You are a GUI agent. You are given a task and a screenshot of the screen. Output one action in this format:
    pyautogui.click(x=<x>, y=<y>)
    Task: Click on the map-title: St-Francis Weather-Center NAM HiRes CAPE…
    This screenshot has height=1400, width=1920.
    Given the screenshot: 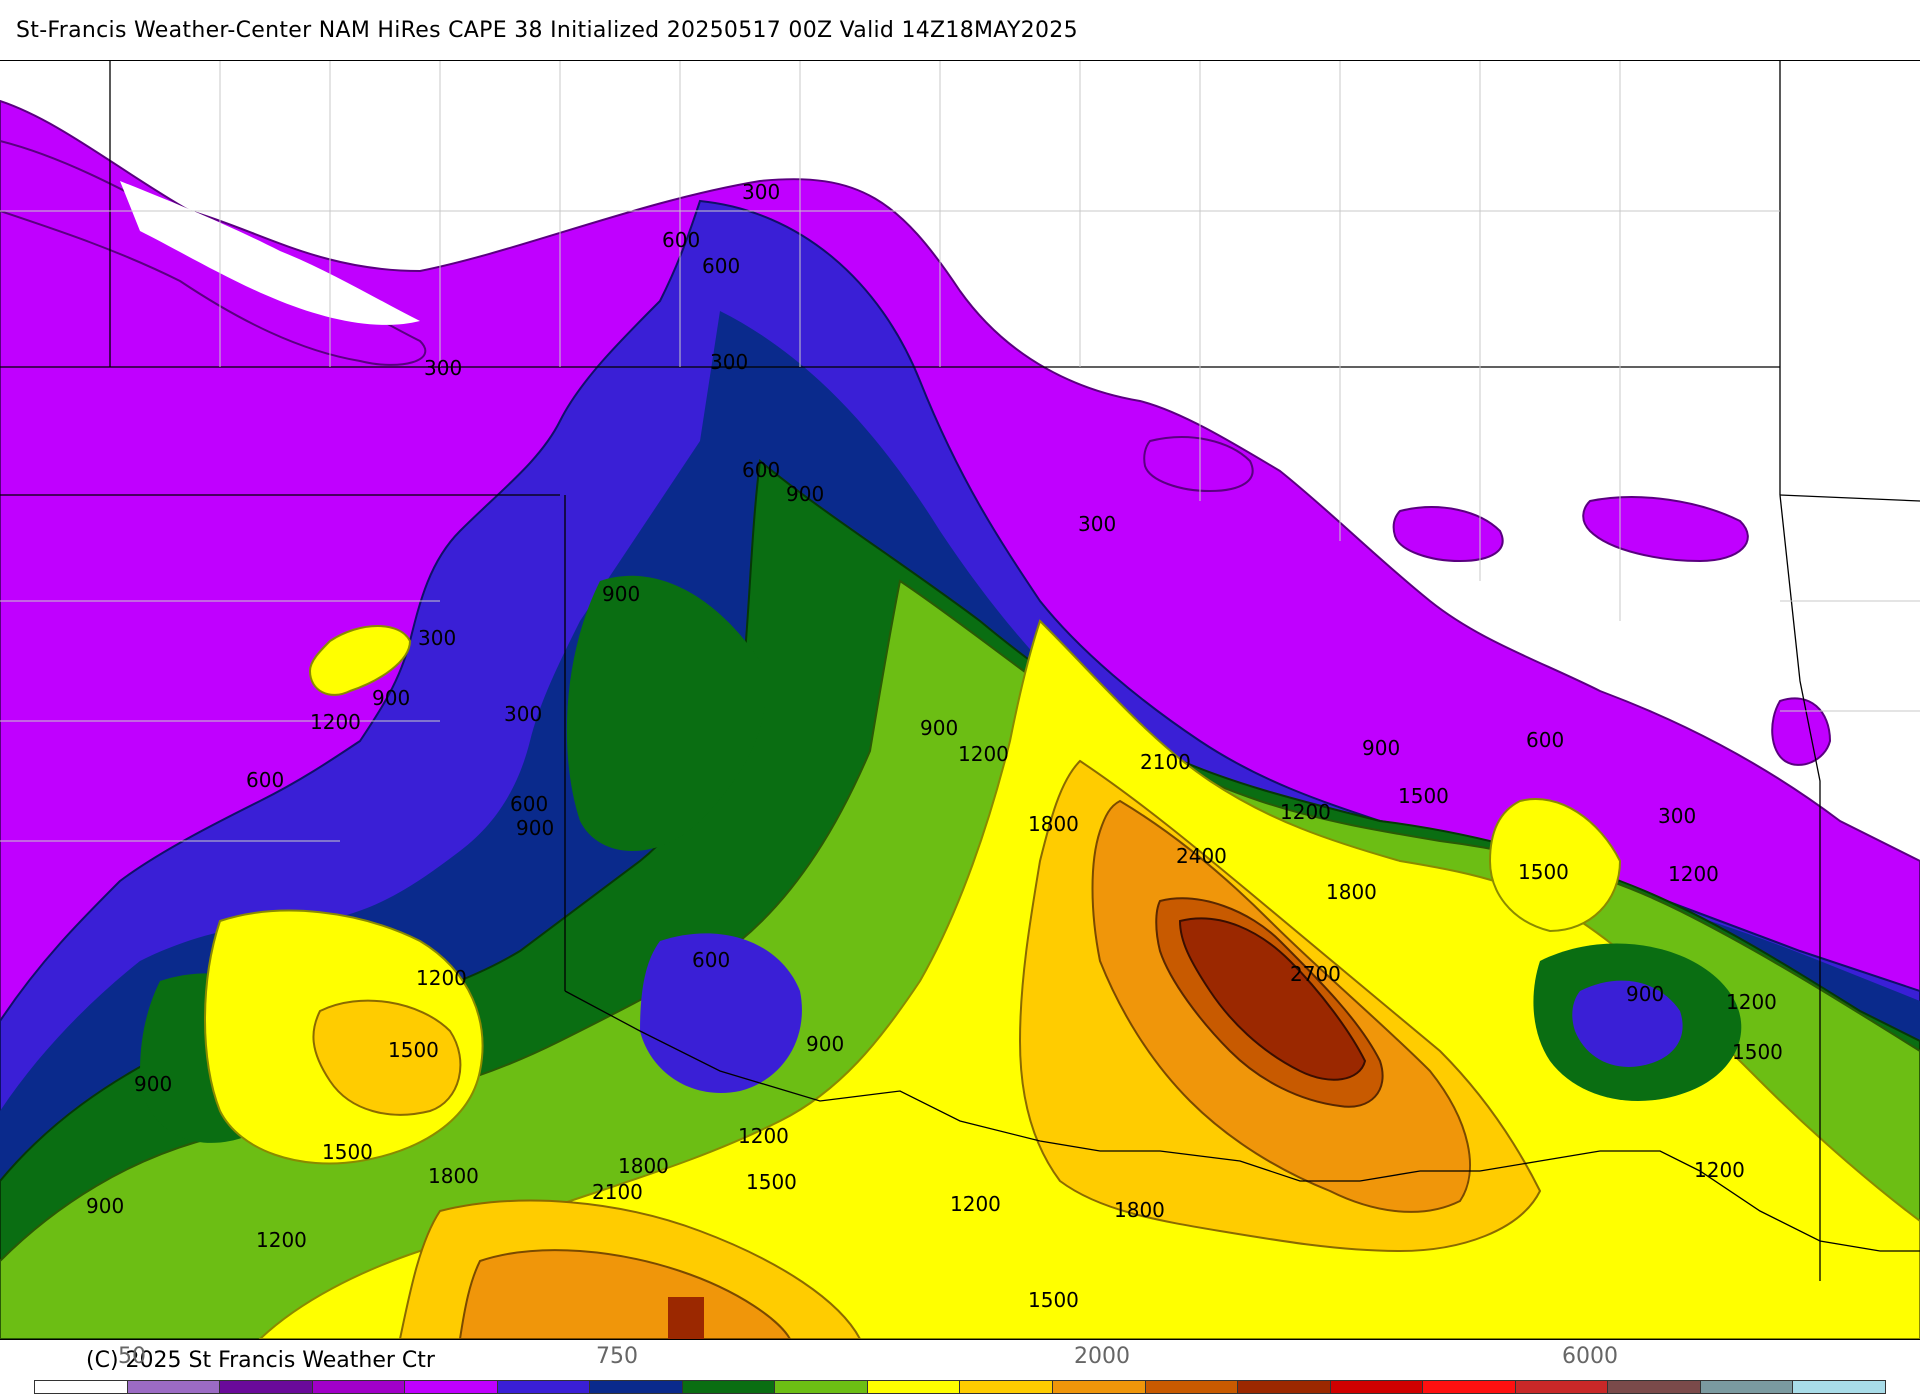 What is the action you would take?
    pyautogui.click(x=547, y=30)
    